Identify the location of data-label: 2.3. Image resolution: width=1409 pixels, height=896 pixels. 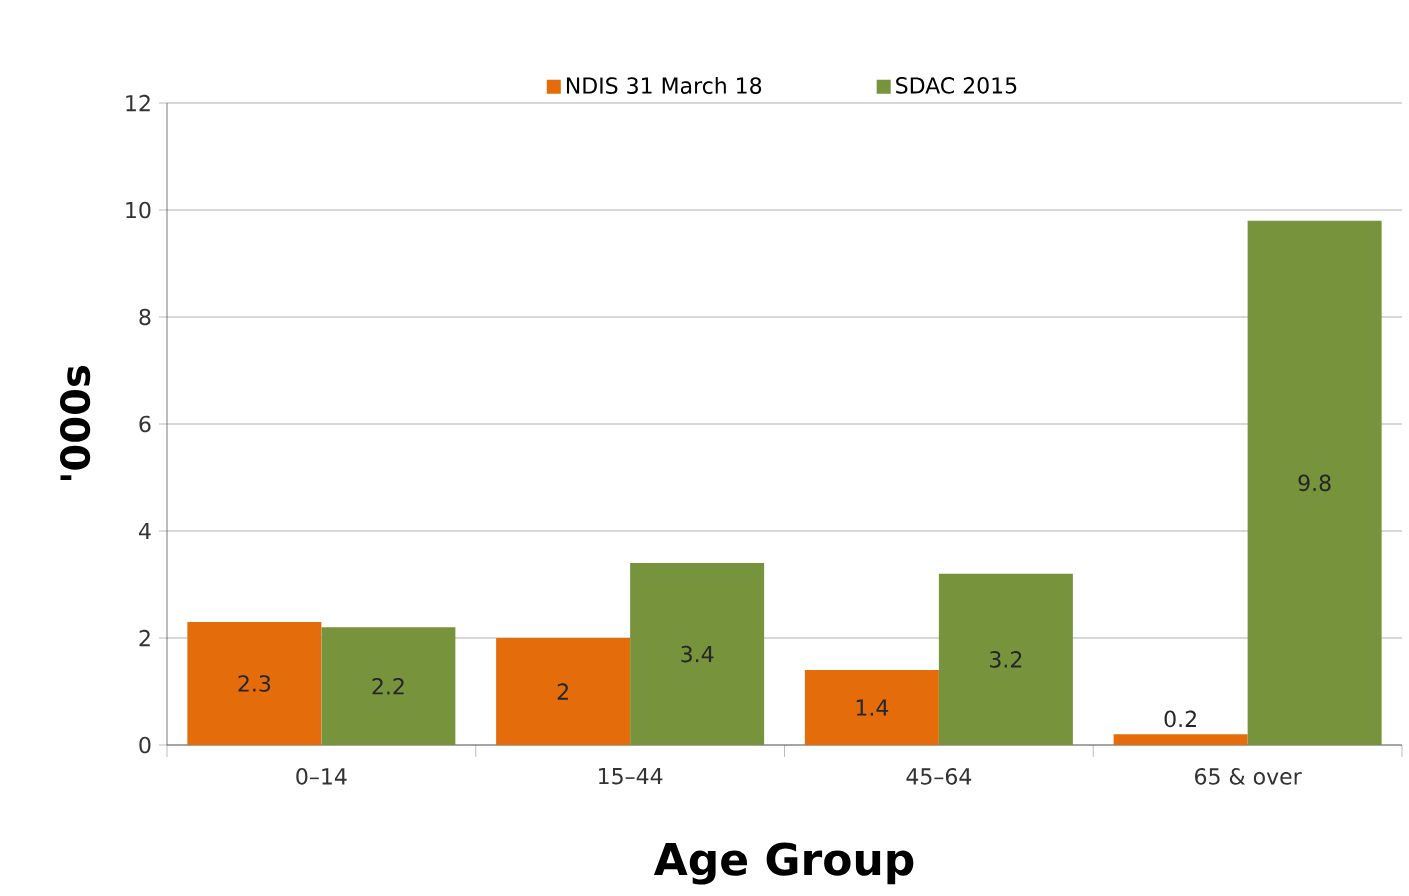
(254, 683).